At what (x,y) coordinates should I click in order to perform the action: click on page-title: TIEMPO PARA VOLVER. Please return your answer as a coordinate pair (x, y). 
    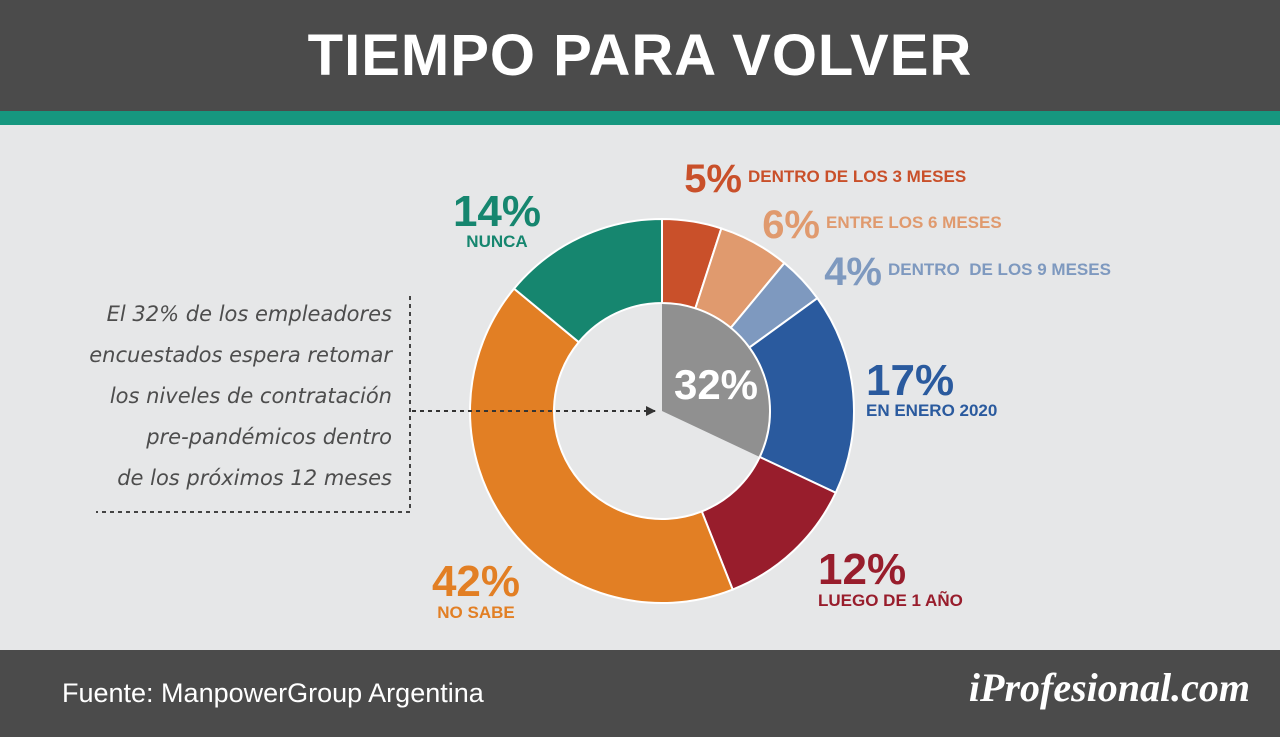
    Looking at the image, I should click on (640, 55).